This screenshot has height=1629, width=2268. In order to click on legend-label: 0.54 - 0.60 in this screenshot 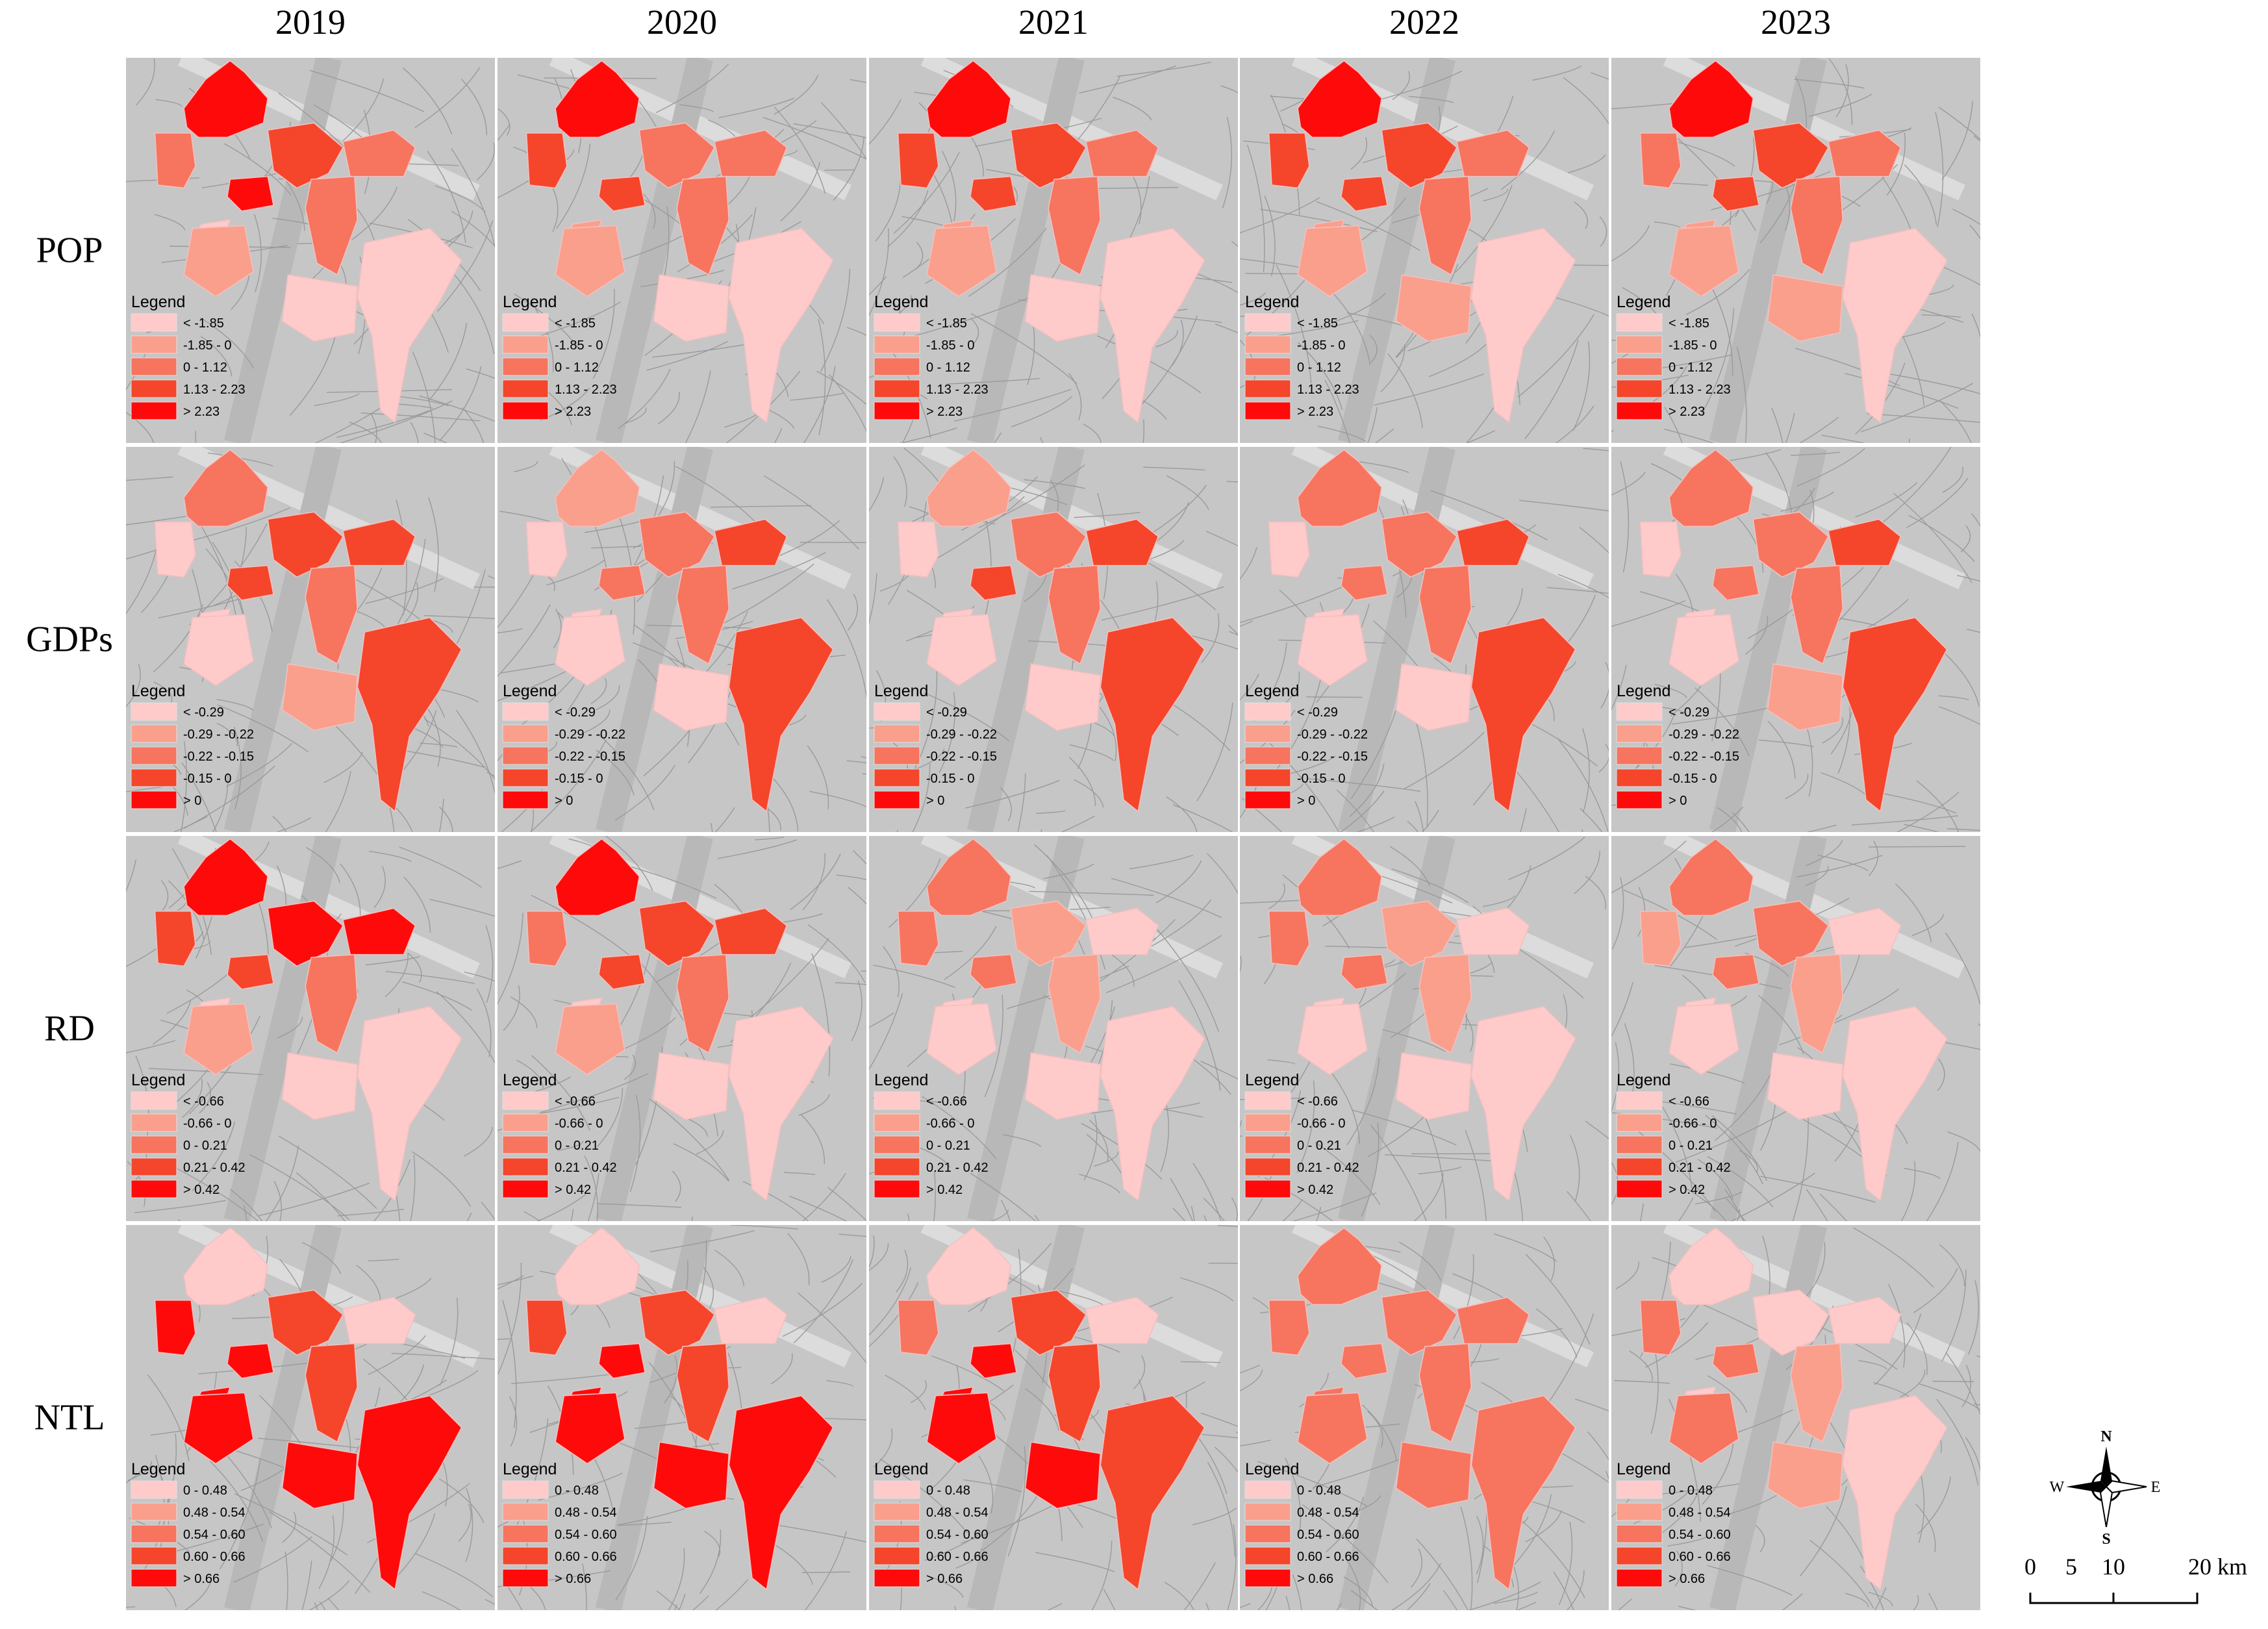, I will do `click(586, 1535)`.